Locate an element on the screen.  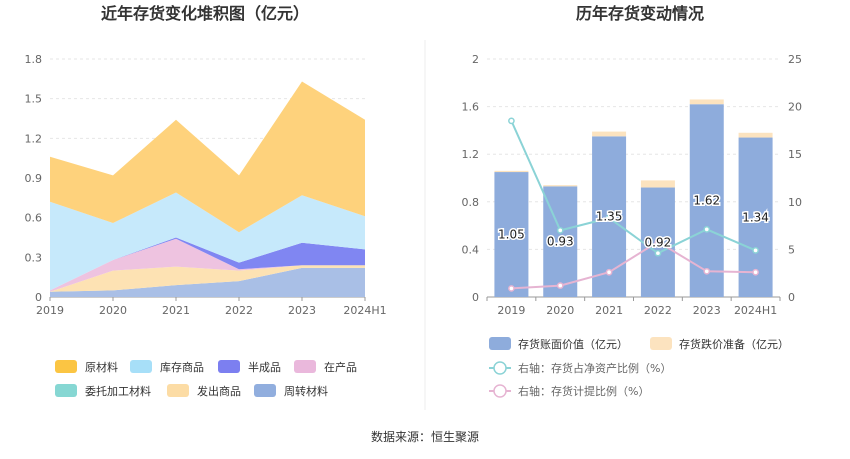
bar-value-label: 0.92 is located at coordinates (658, 242).